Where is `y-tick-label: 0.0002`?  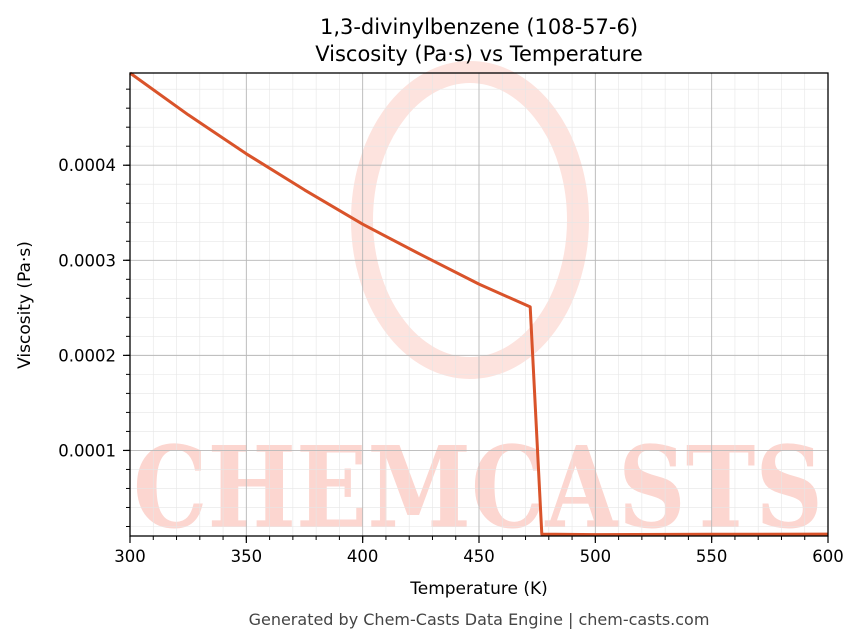 y-tick-label: 0.0002 is located at coordinates (87, 355).